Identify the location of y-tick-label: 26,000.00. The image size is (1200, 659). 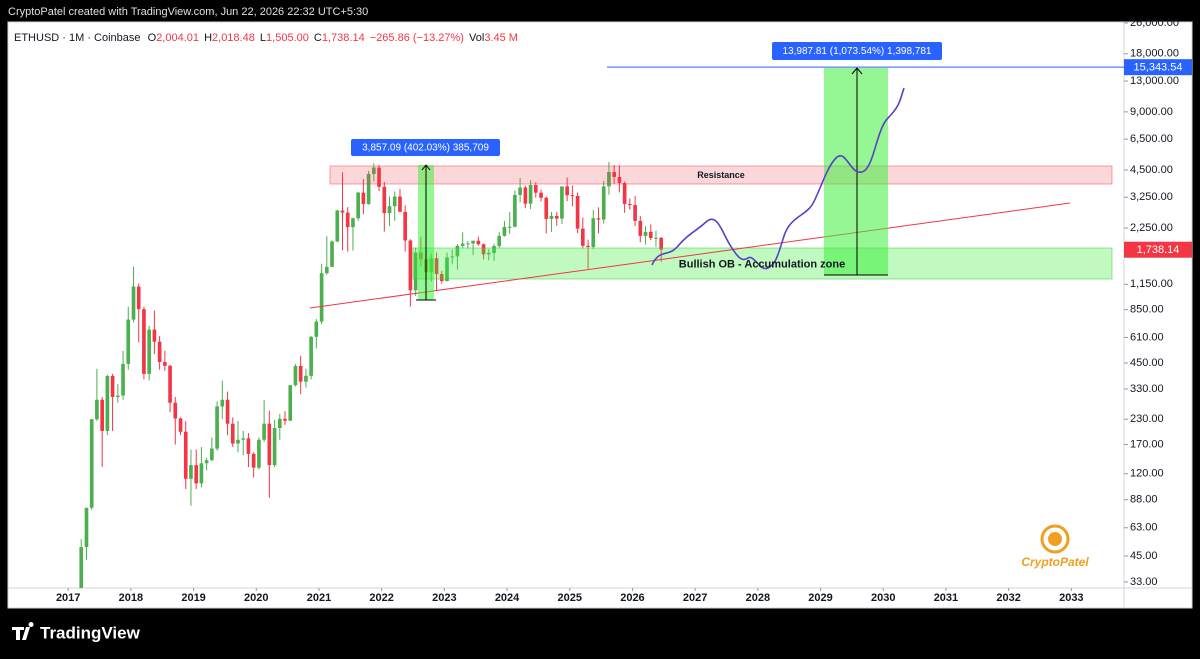
(1154, 23).